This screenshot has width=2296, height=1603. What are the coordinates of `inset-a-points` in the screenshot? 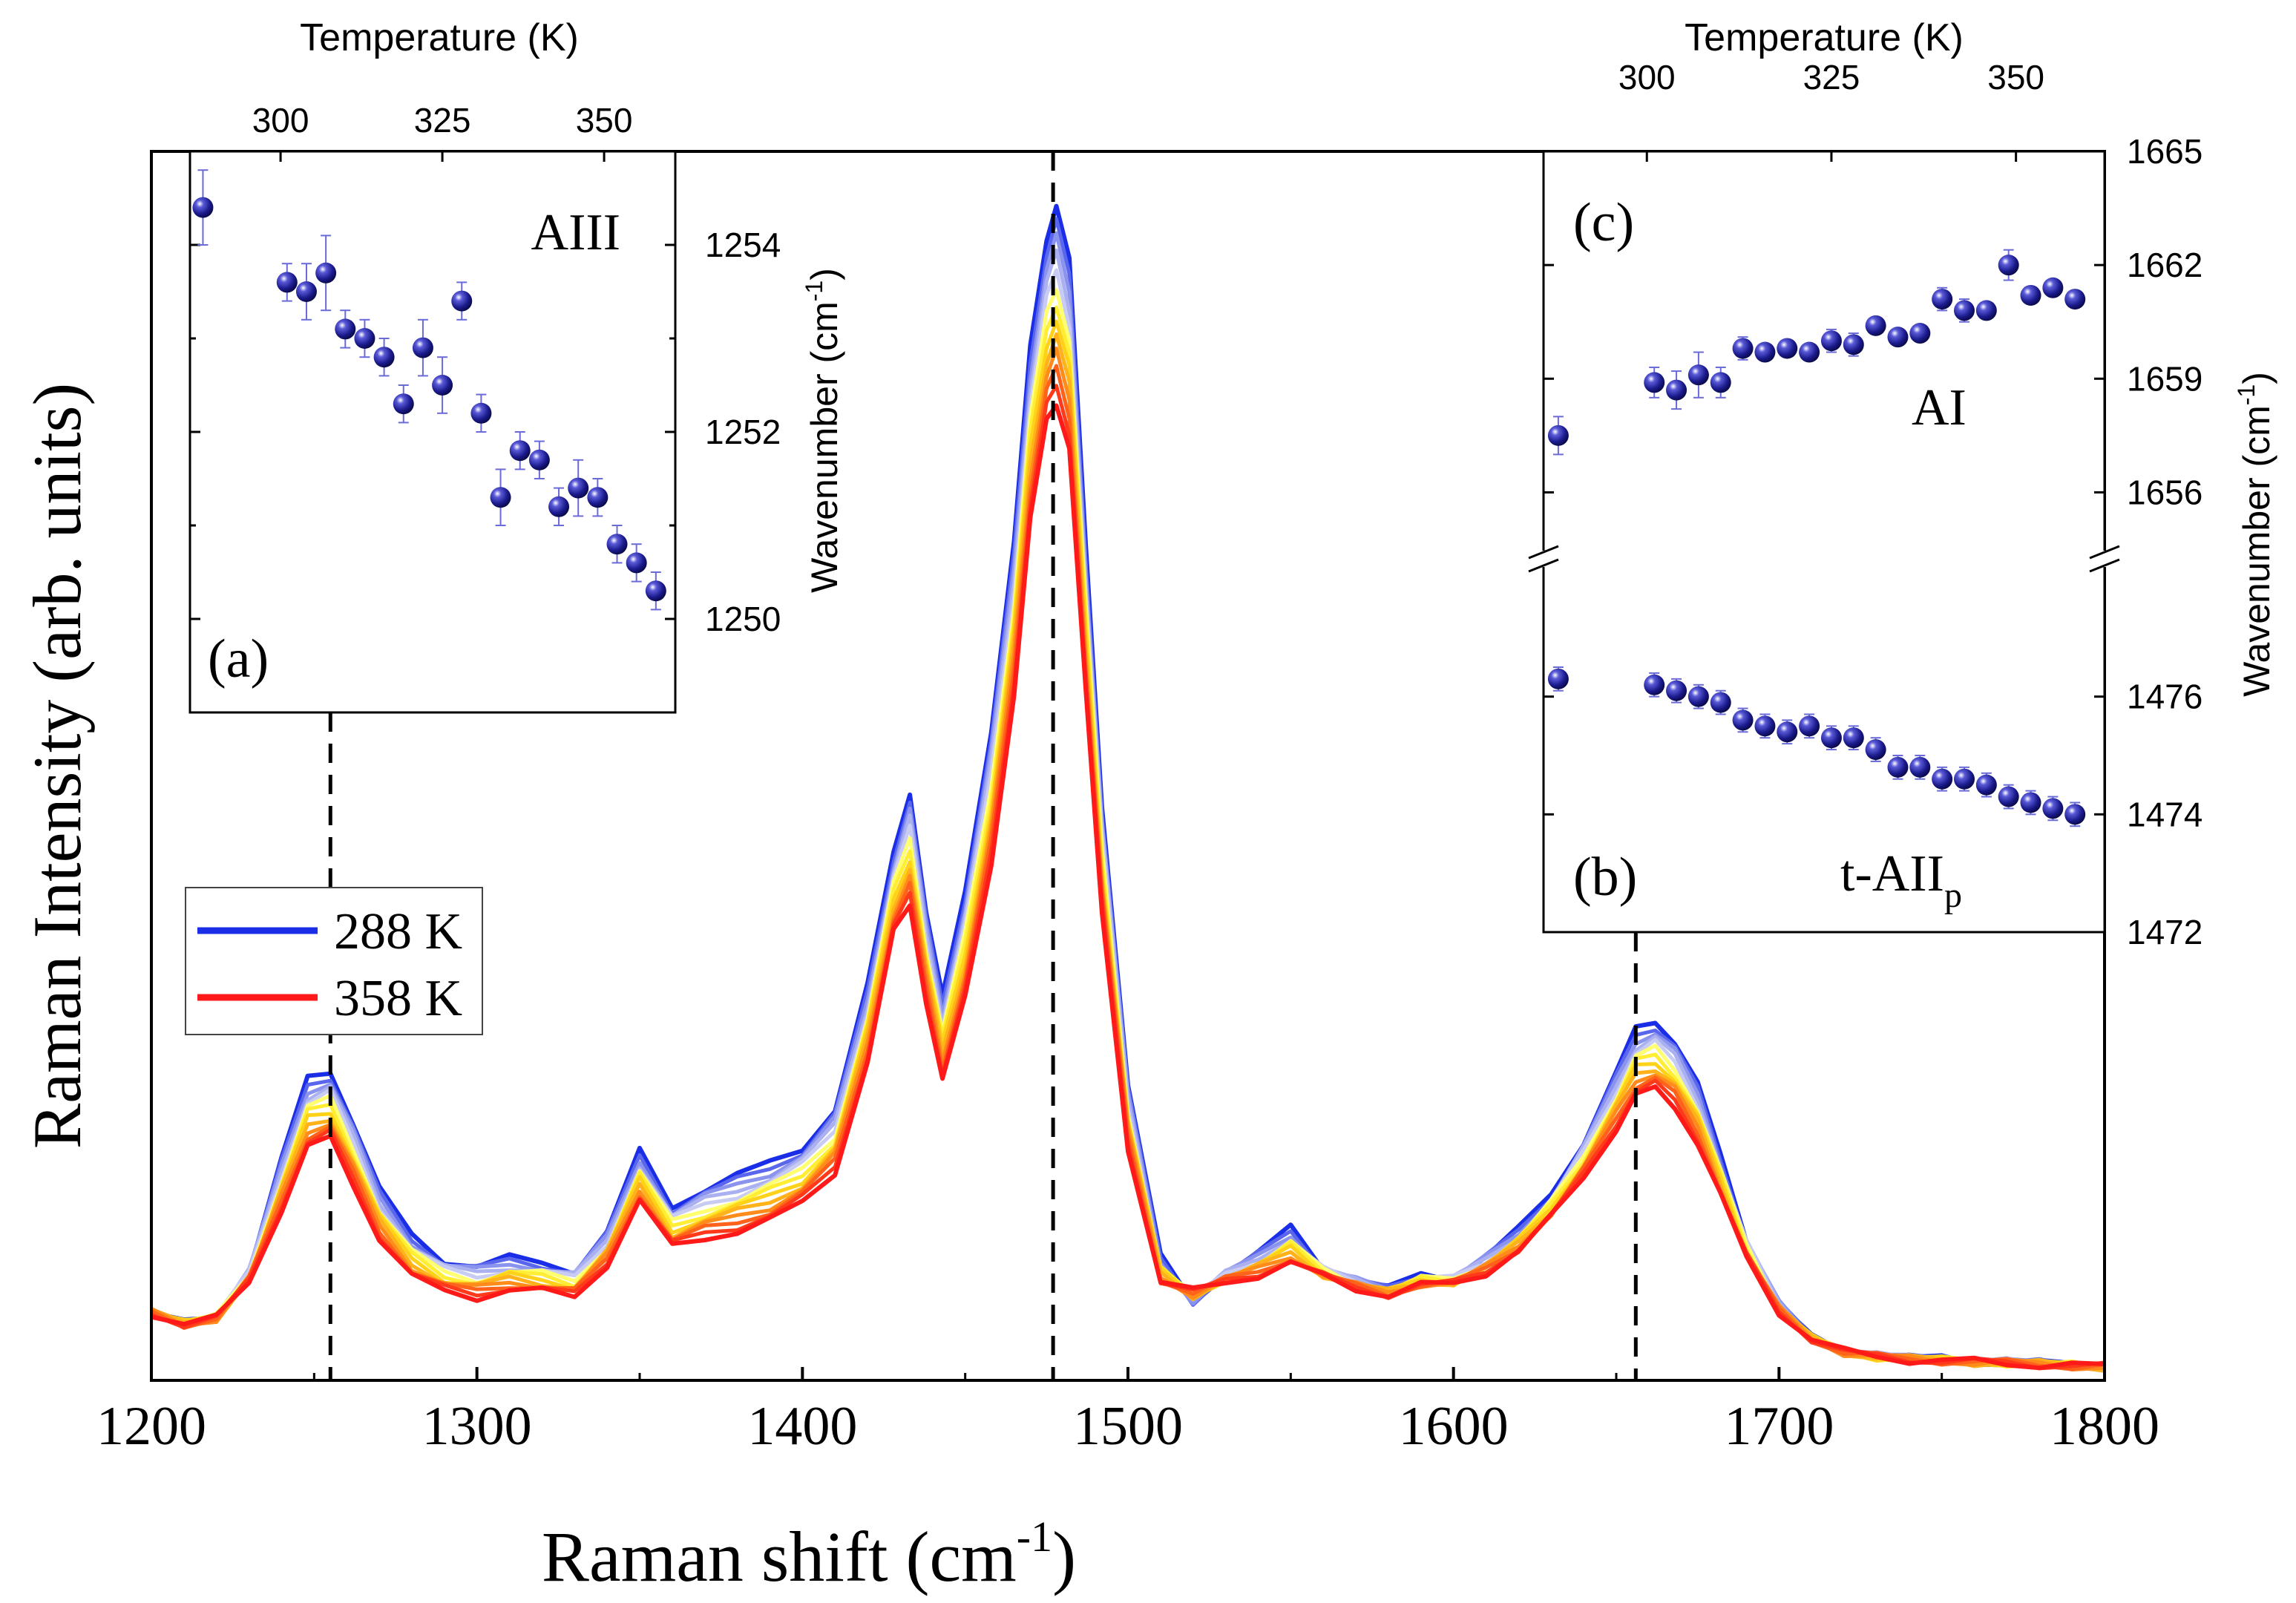 It's located at (429, 390).